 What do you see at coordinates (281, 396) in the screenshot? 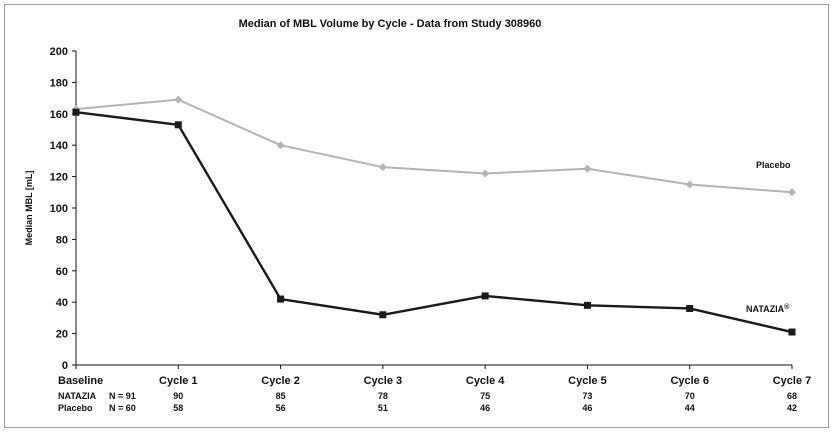
I see `n-cell: 85` at bounding box center [281, 396].